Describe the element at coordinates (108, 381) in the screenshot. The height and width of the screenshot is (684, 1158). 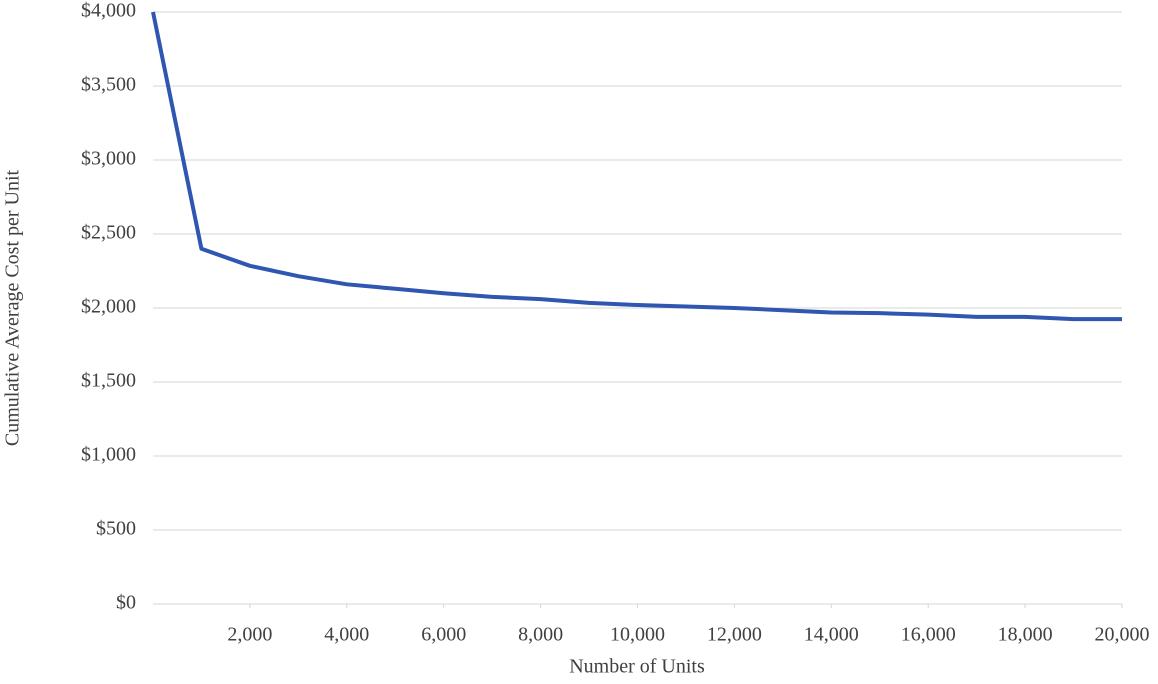
I see `y-tick-label: $1,500` at that location.